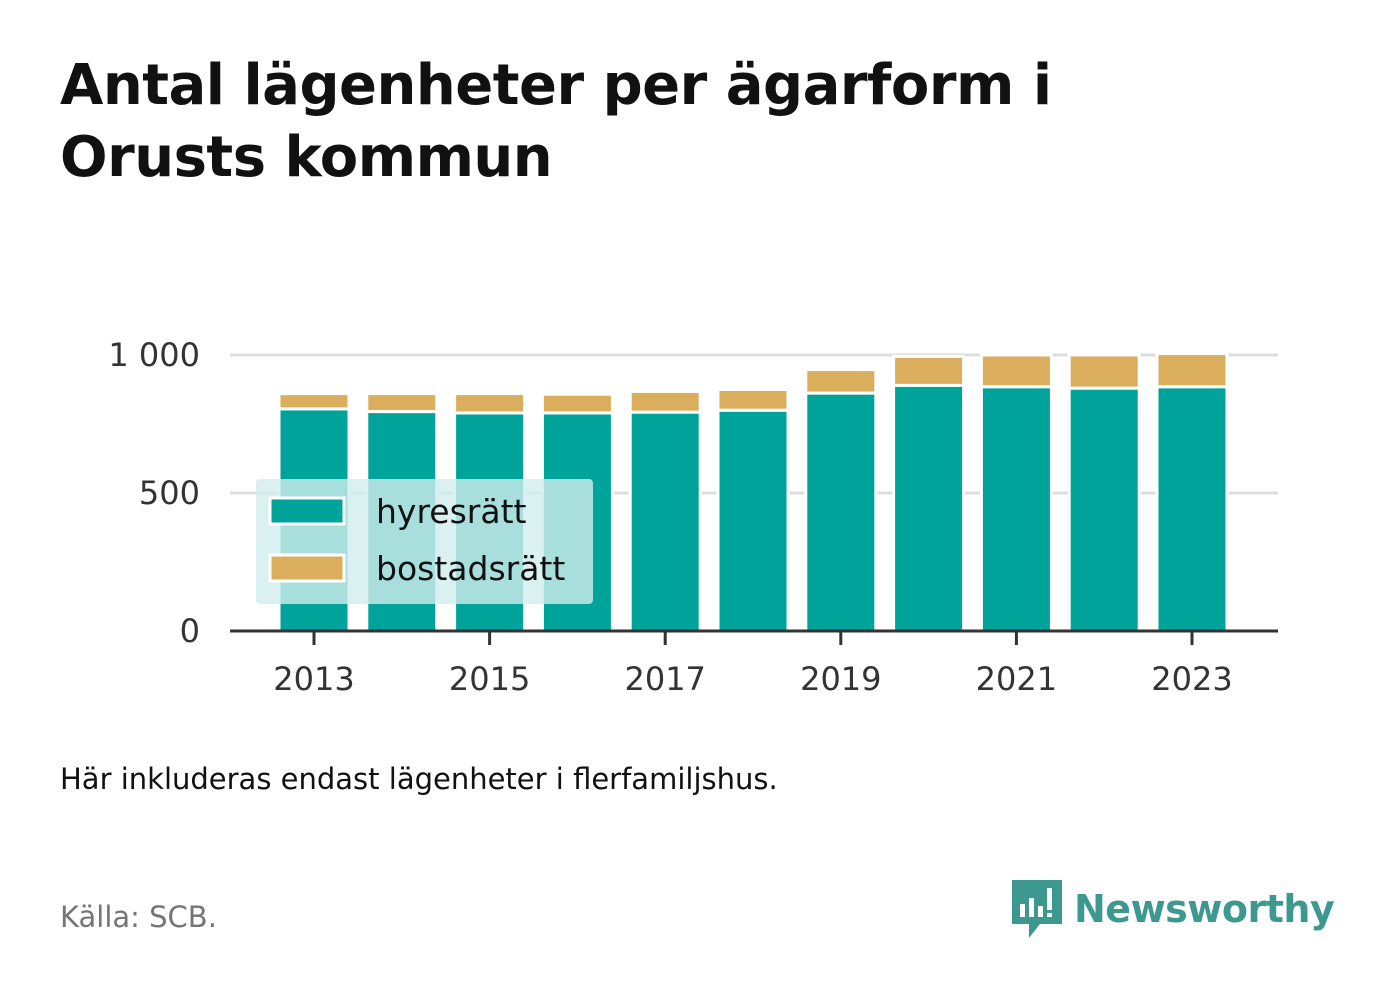 The width and height of the screenshot is (1382, 999). Describe the element at coordinates (929, 370) in the screenshot. I see `bar-bostadsratt-2020` at that location.